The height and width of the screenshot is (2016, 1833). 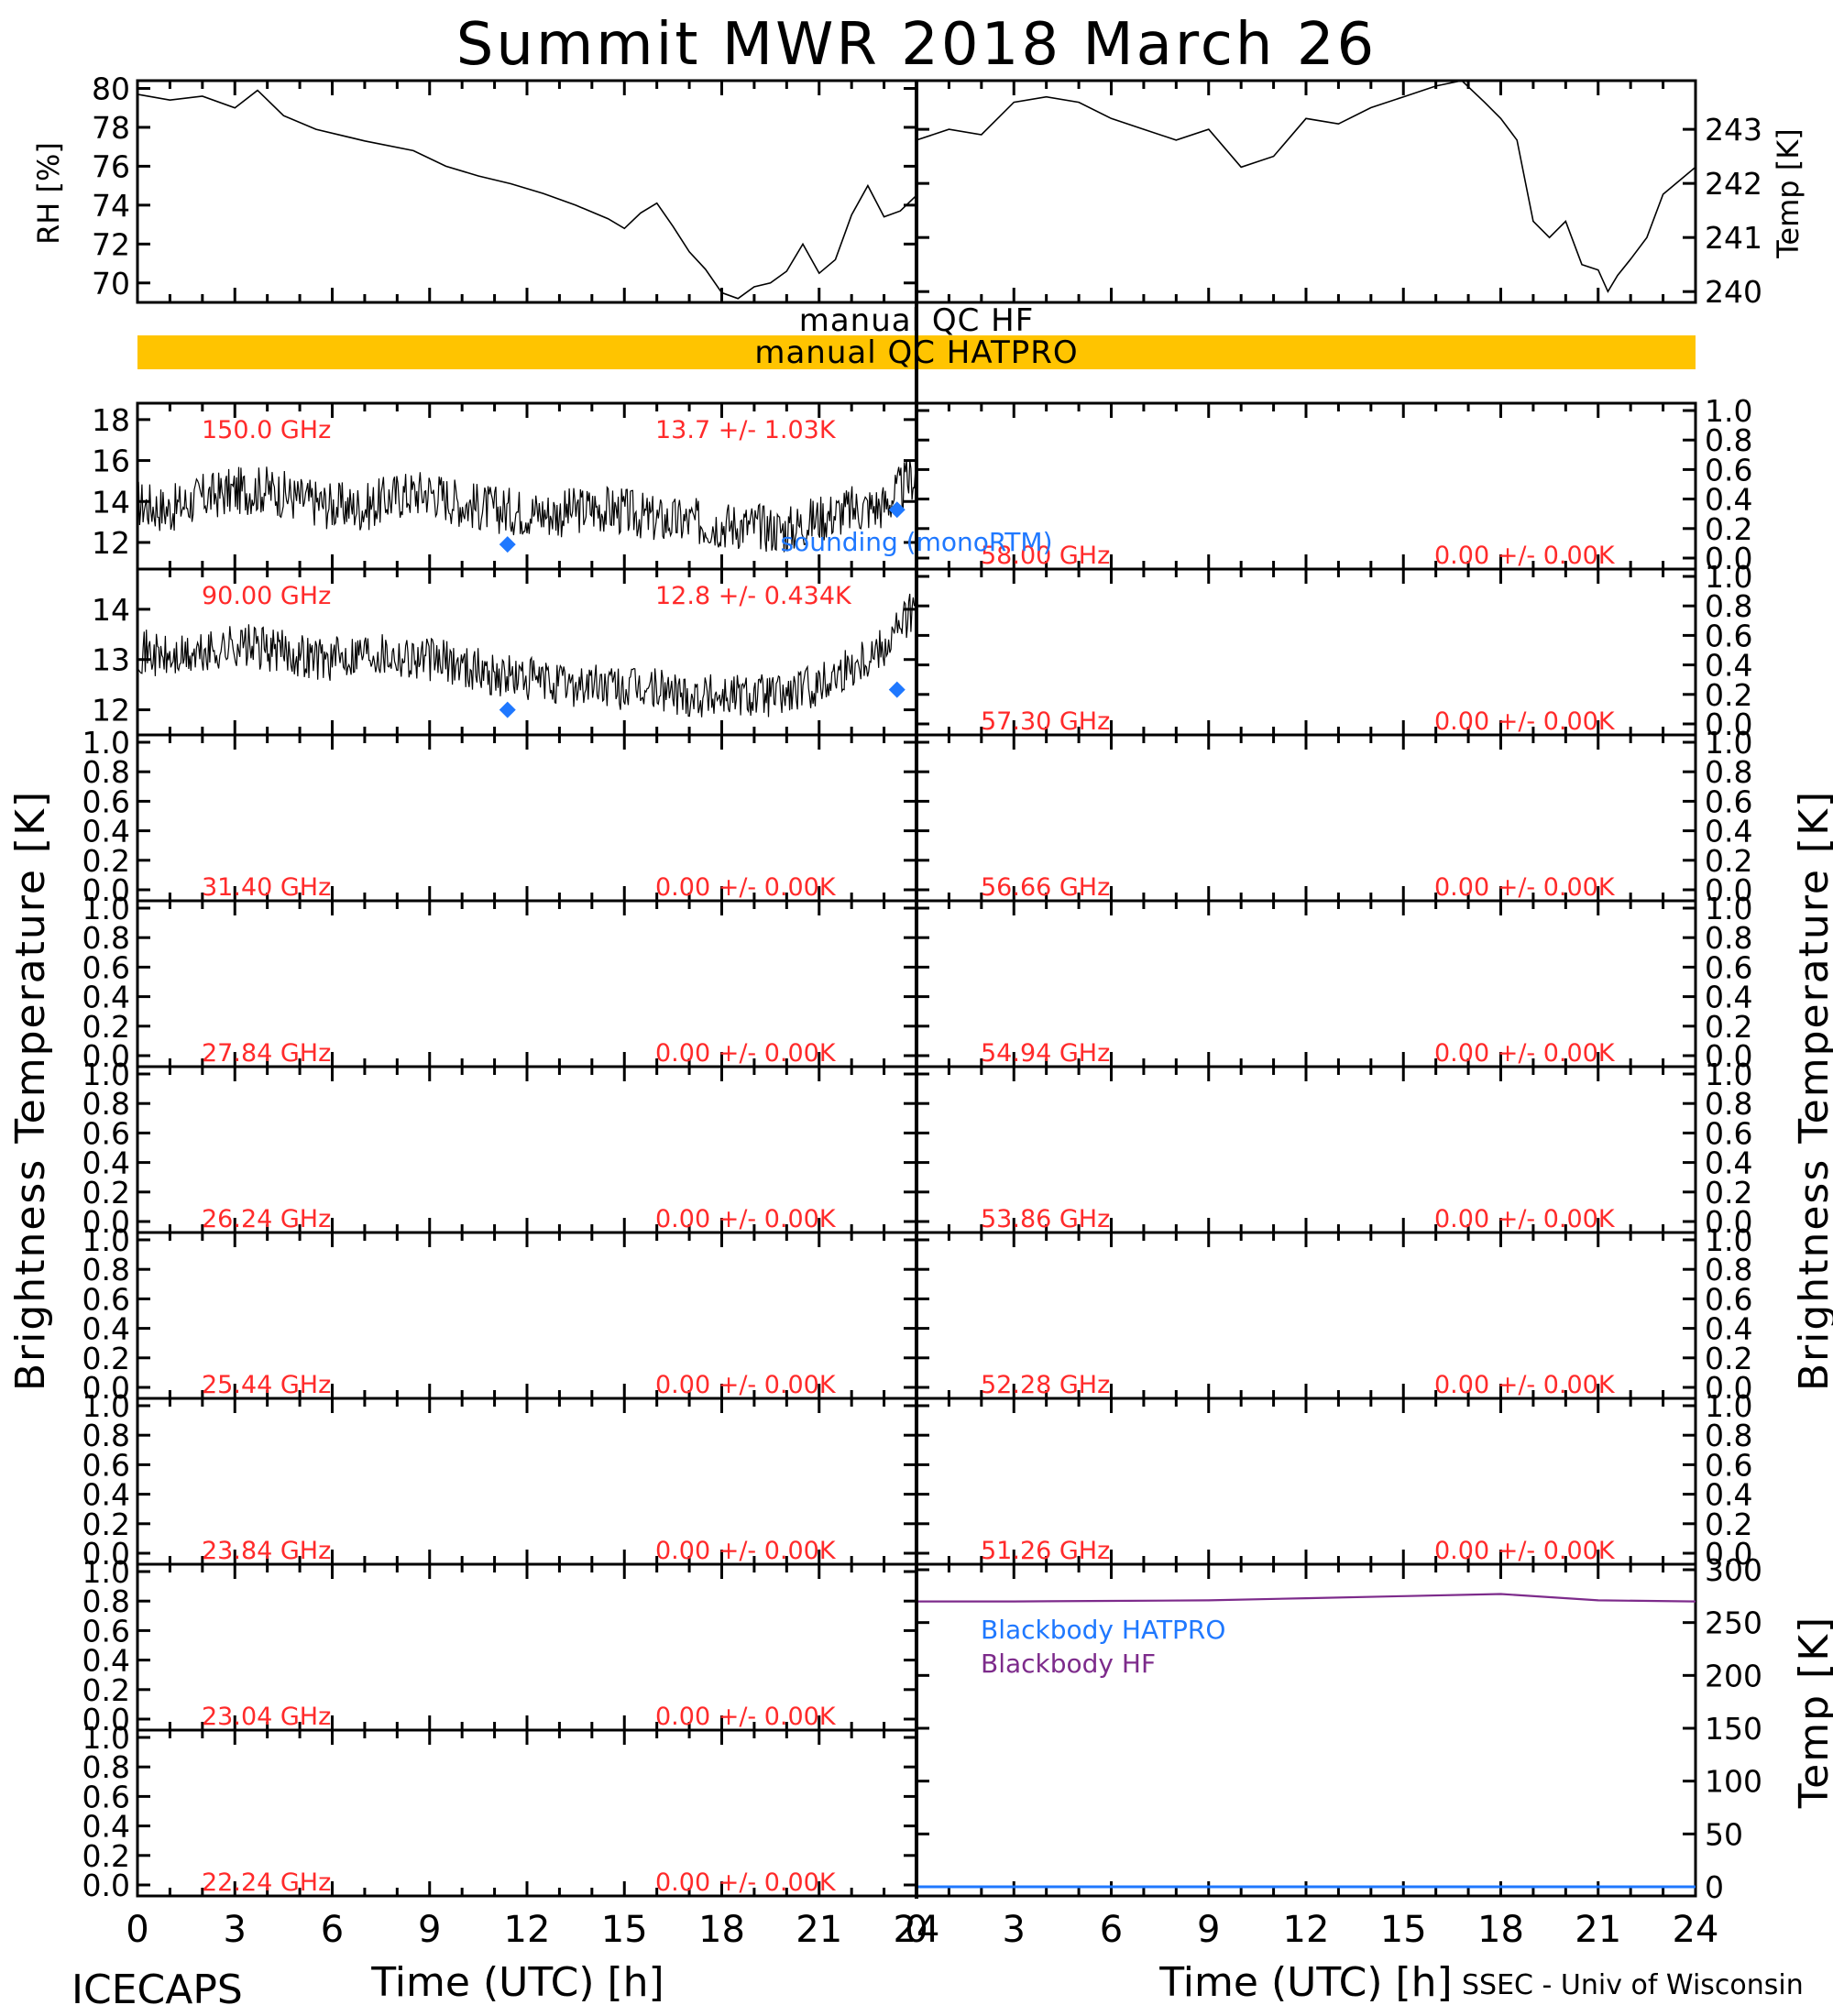 I want to click on rh-panel-frame, so click(x=527, y=191).